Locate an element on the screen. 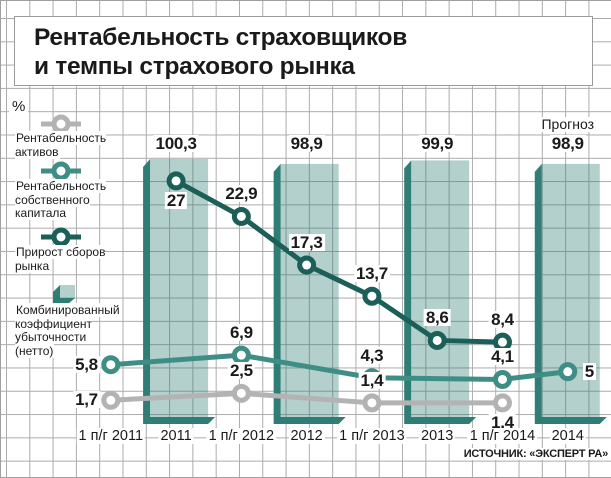 The image size is (611, 478). roe-line-icon is located at coordinates (61, 171).